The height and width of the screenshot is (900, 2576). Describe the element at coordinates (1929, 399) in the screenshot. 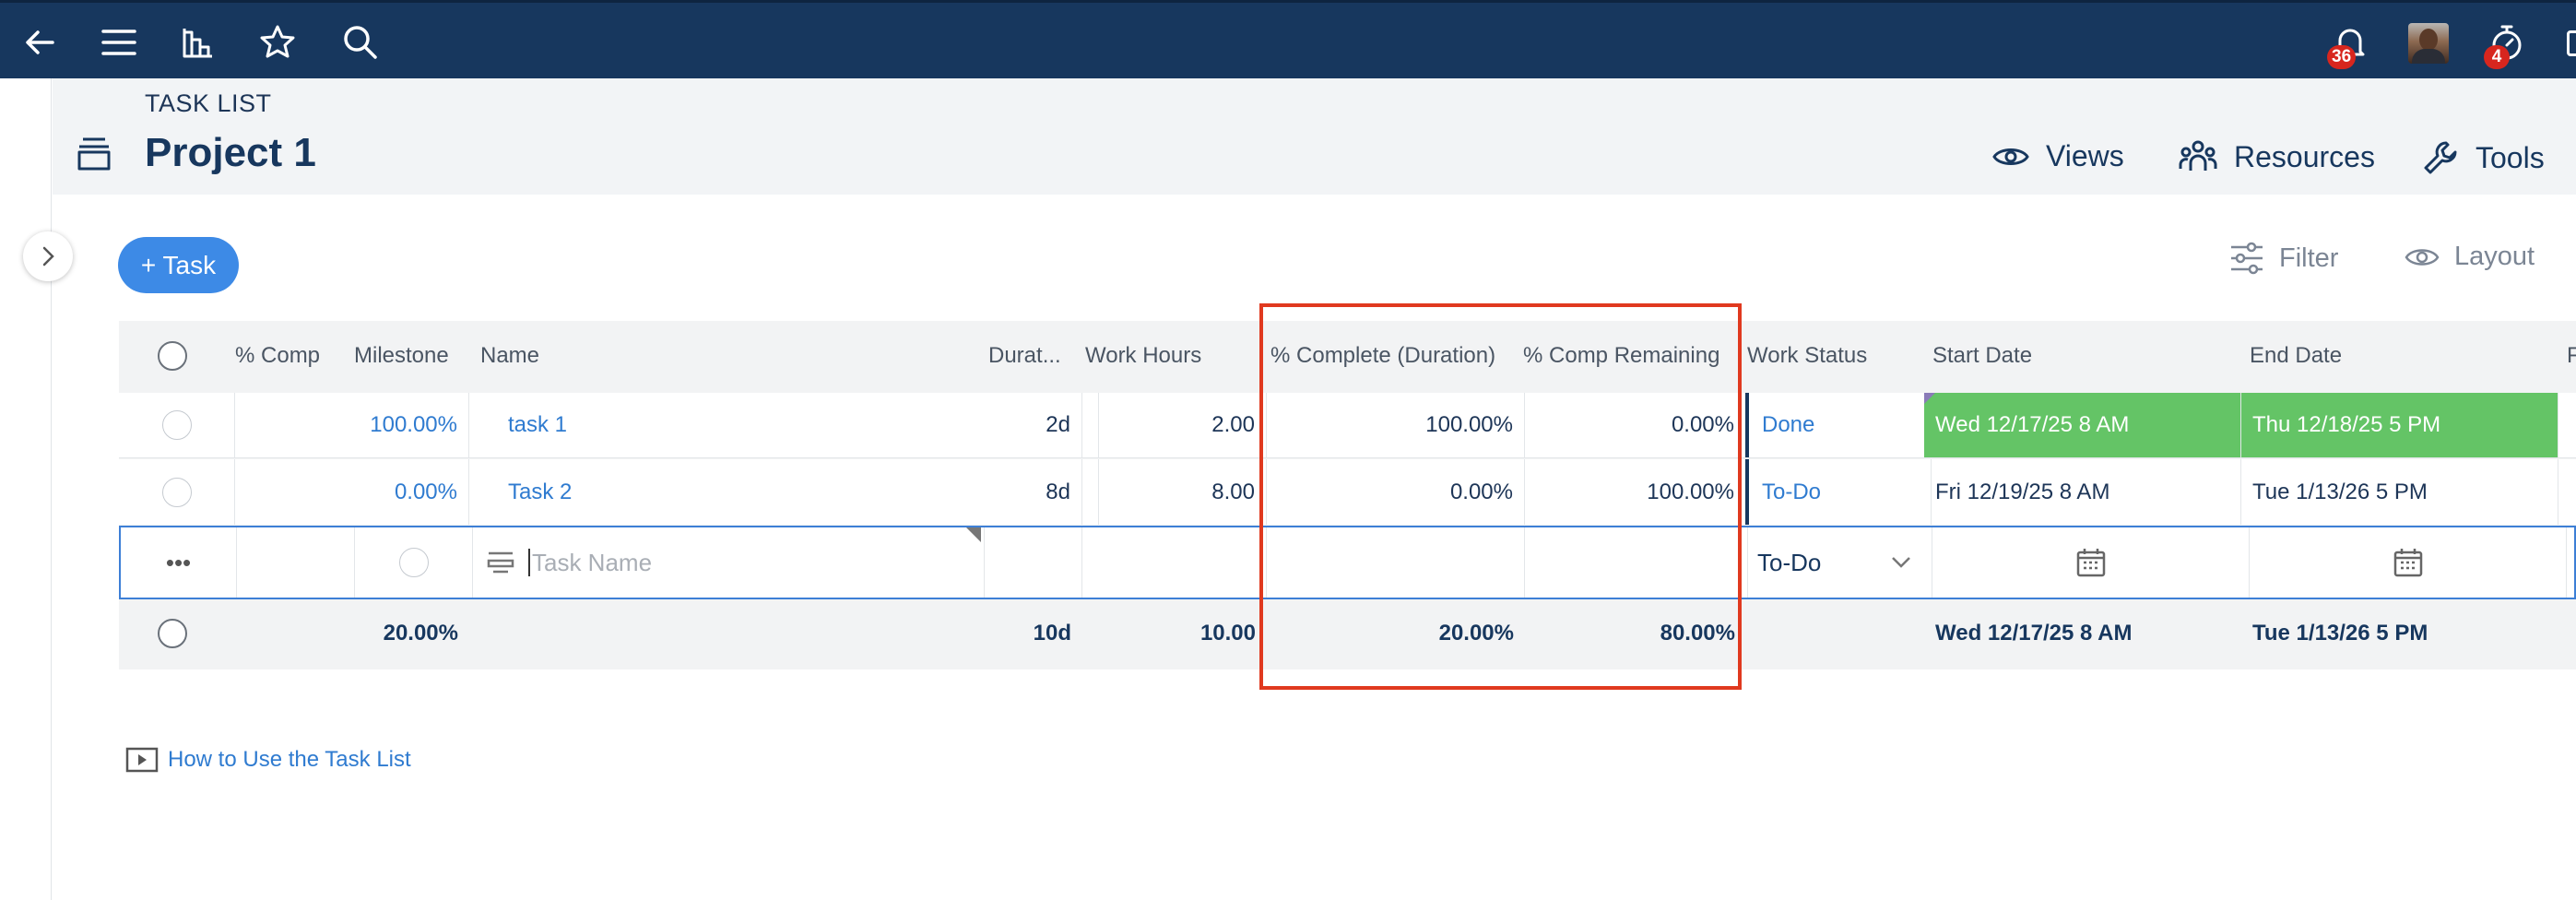

I see `start-date-flag-icon` at that location.